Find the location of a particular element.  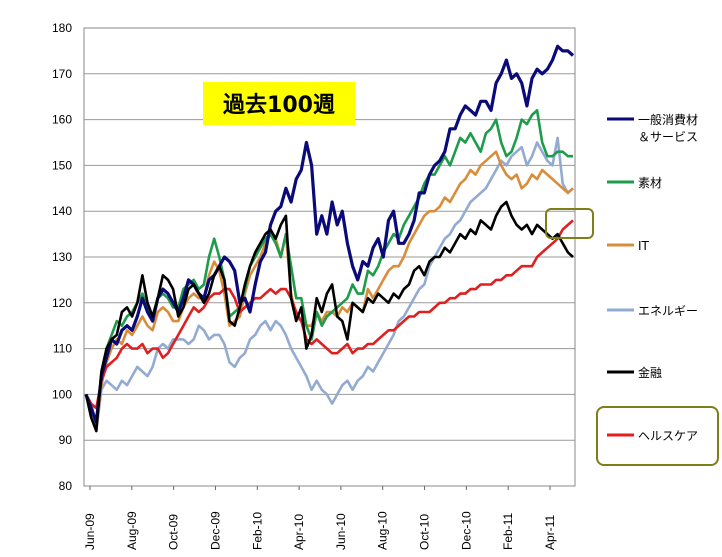

y-tick-label: 150 is located at coordinates (62, 165).